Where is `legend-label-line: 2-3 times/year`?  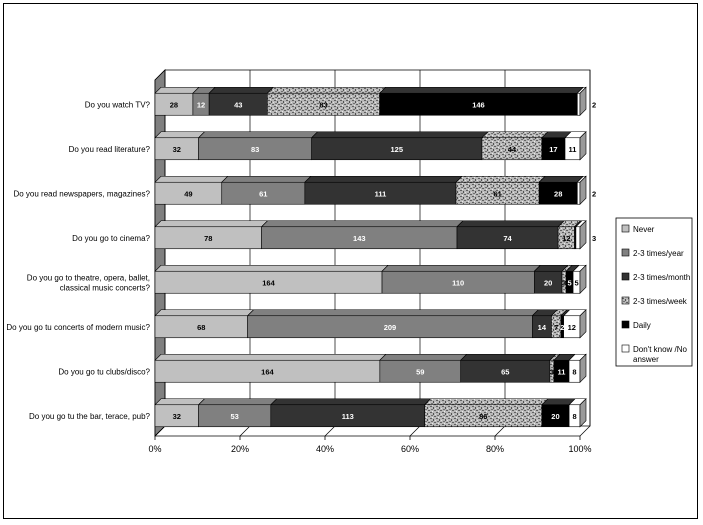
legend-label-line: 2-3 times/year is located at coordinates (658, 253).